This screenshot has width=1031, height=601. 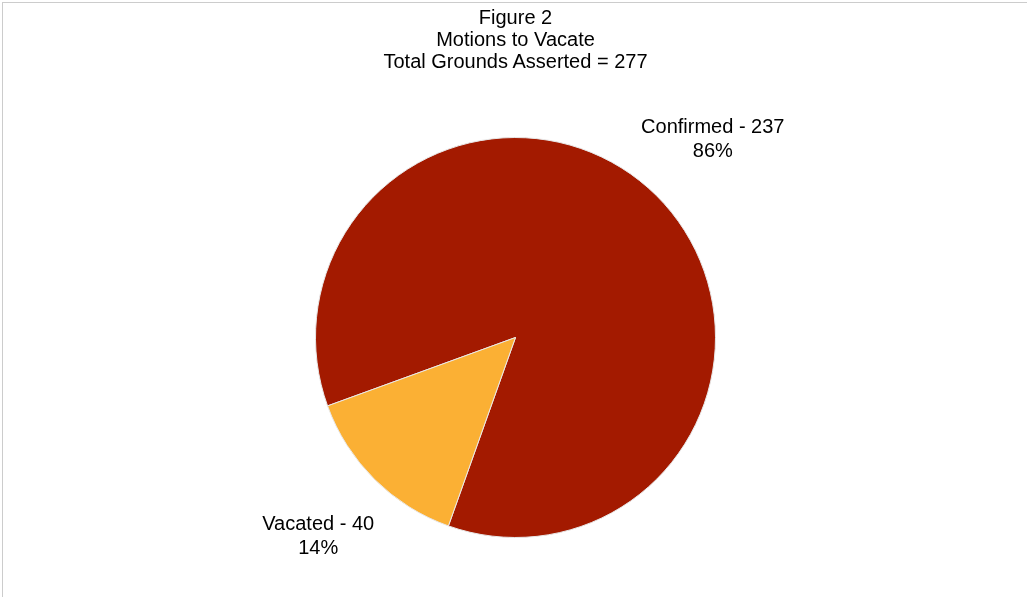 I want to click on text: Motions to Vacate, so click(x=515, y=39).